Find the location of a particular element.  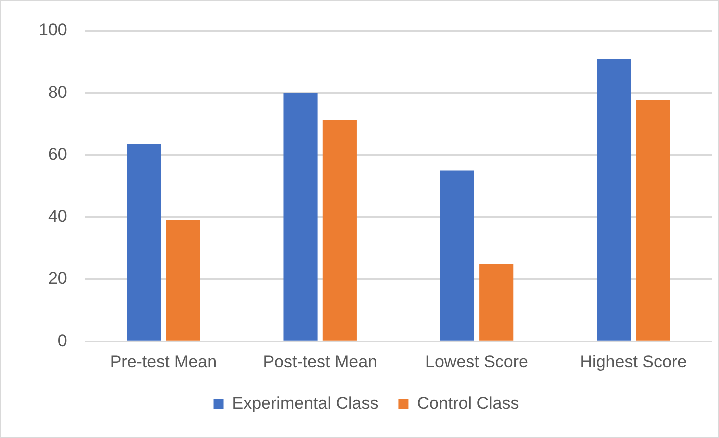

x-tick-label: Highest Score is located at coordinates (634, 362).